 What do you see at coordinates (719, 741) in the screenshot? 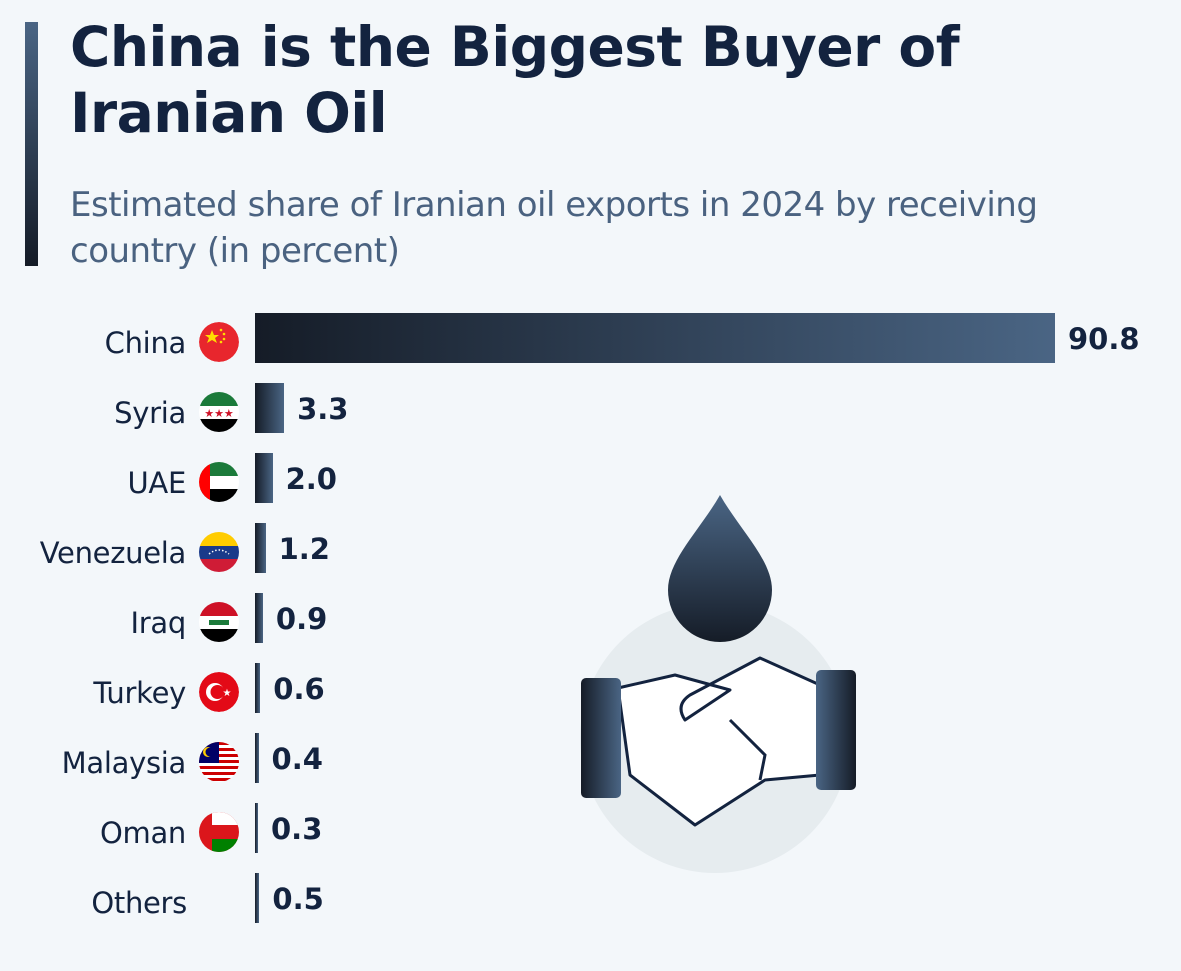
I see `handshake-icon` at bounding box center [719, 741].